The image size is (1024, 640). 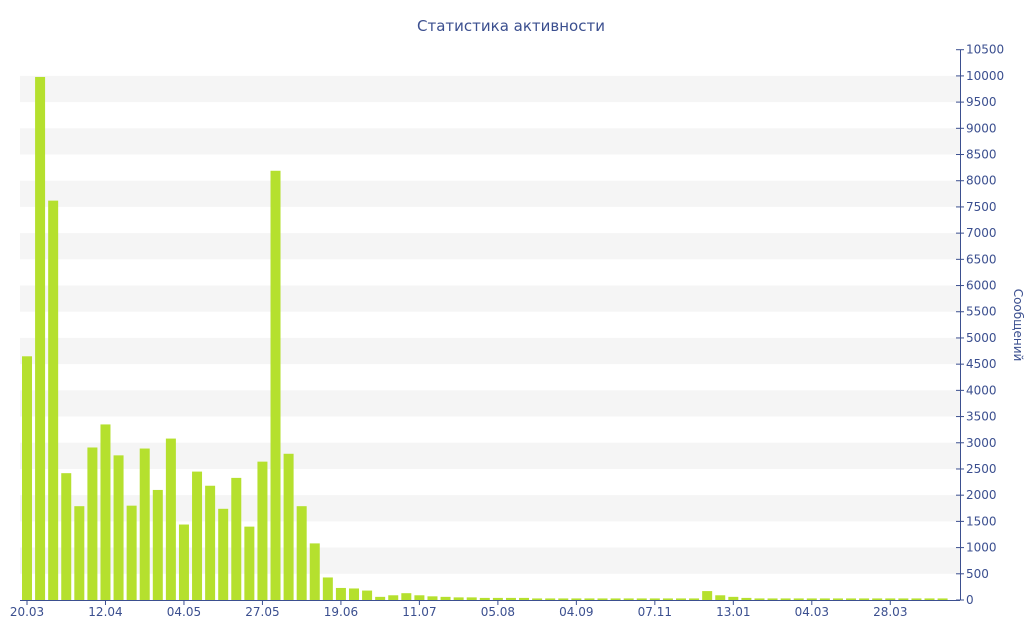 I want to click on y-tick-label: 4000, so click(x=981, y=390).